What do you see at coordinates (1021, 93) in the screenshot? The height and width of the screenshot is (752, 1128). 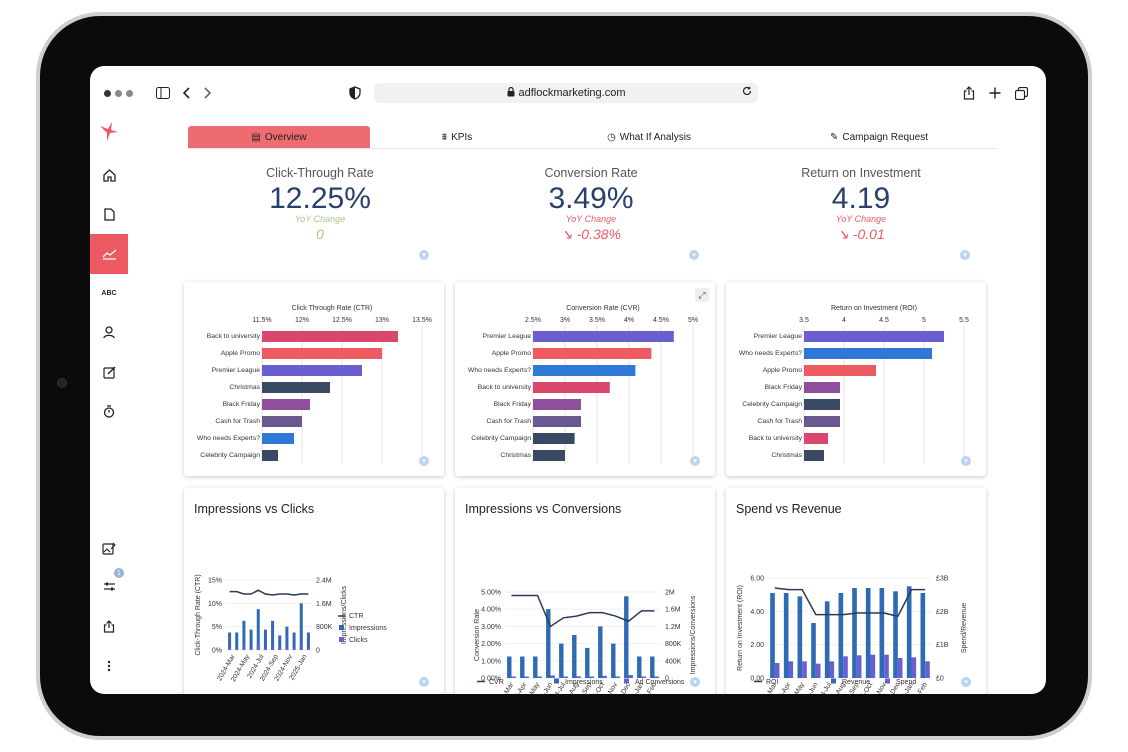 I see `tabs-overview-icon` at bounding box center [1021, 93].